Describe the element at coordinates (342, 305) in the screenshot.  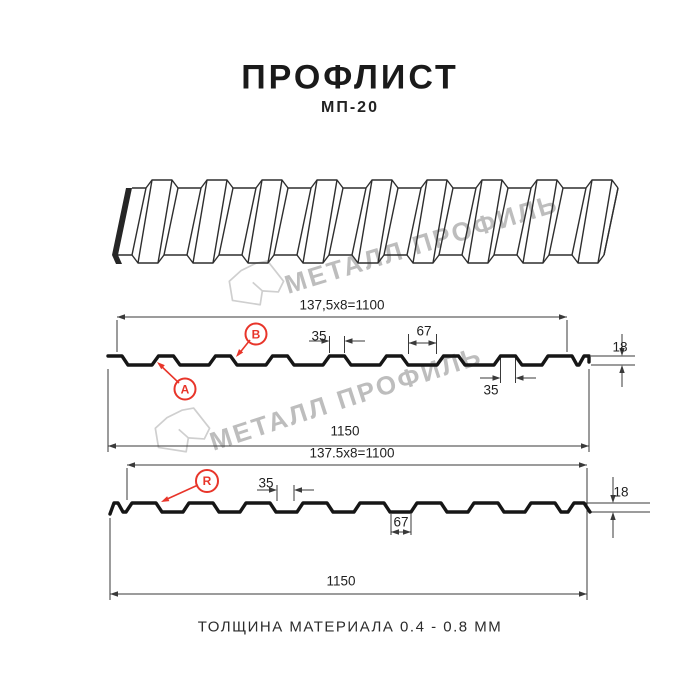
I see `dim-p1-pitch: 137,5x8=1100` at that location.